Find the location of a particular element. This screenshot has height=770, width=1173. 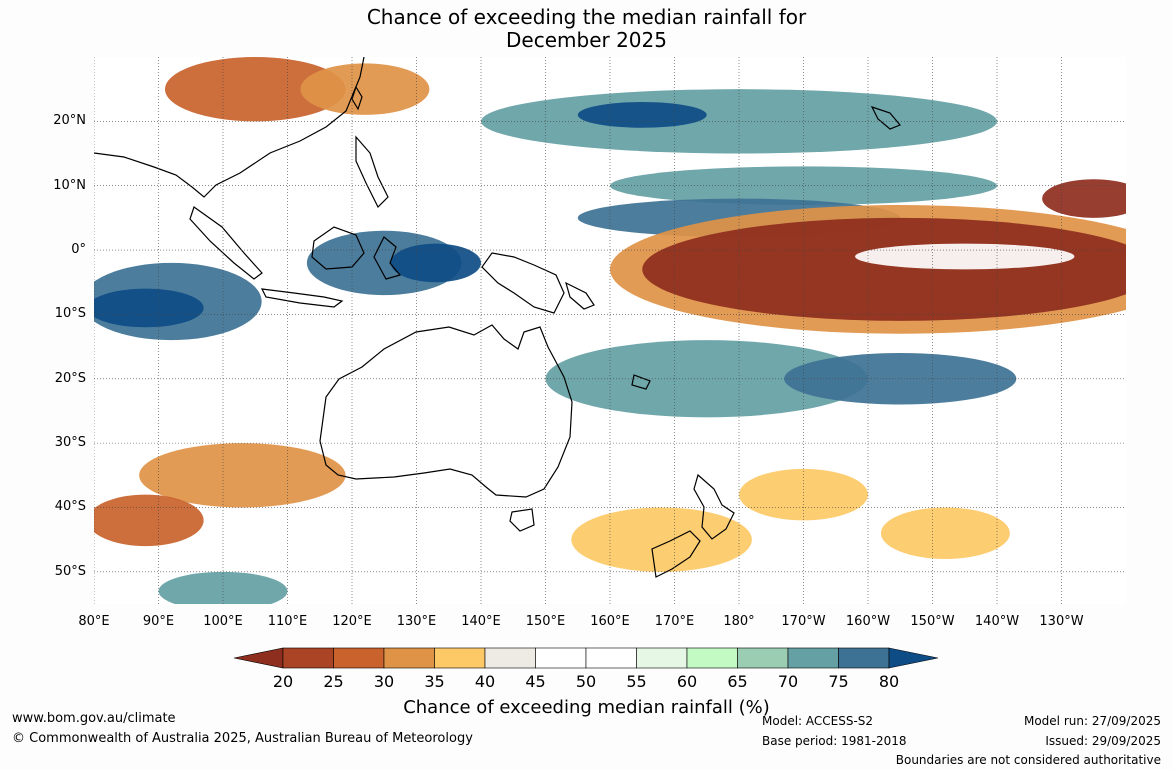

base-period: Base period: 1981-2018 is located at coordinates (834, 741).